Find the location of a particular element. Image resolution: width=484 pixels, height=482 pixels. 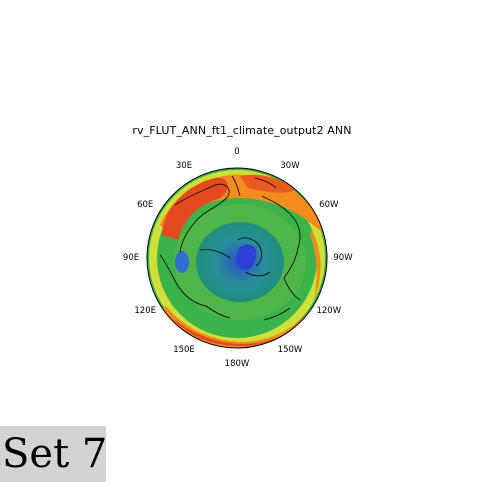

lon-label-150e: 150E is located at coordinates (184, 349).